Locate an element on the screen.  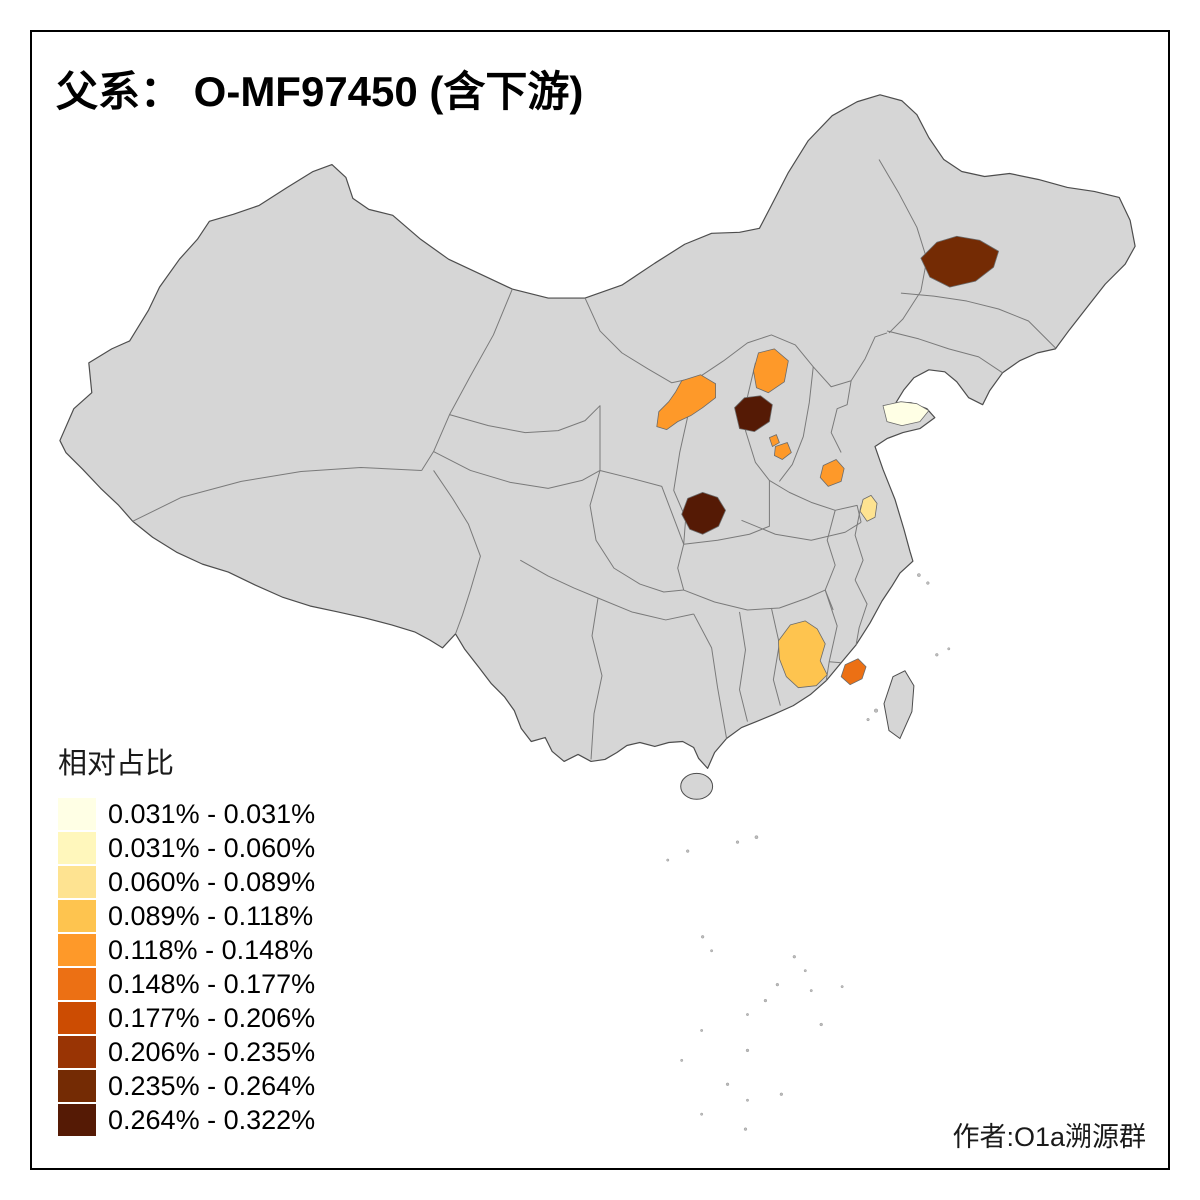
legend-label: 0.118% - 0.148% is located at coordinates (211, 949).